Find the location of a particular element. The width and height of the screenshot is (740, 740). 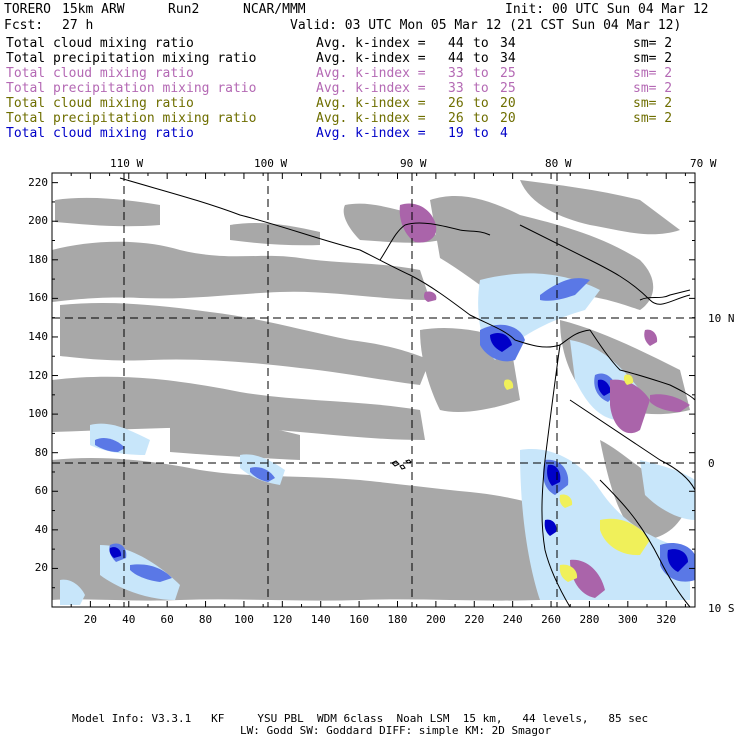

init-time: Init: 00 UTC Sun 04 Mar 12 is located at coordinates (607, 9).